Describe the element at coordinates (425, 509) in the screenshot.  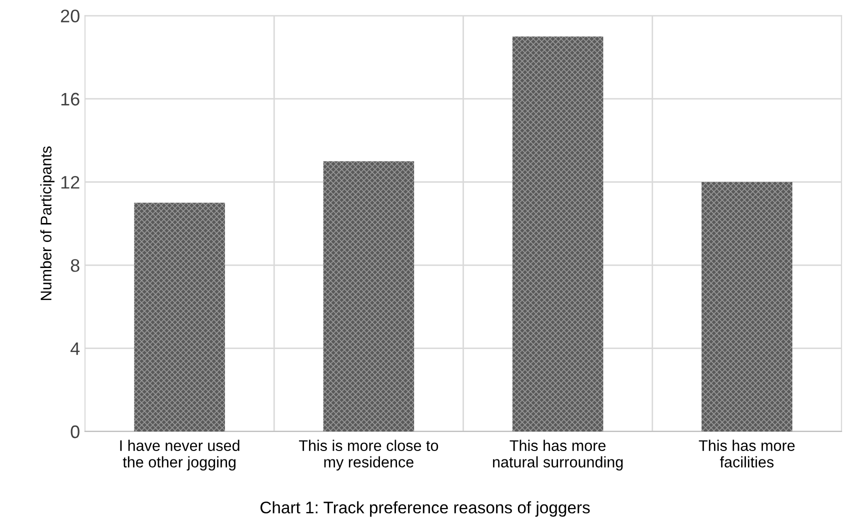
I see `caption: Chart 1: Track preference reasons of joggers` at that location.